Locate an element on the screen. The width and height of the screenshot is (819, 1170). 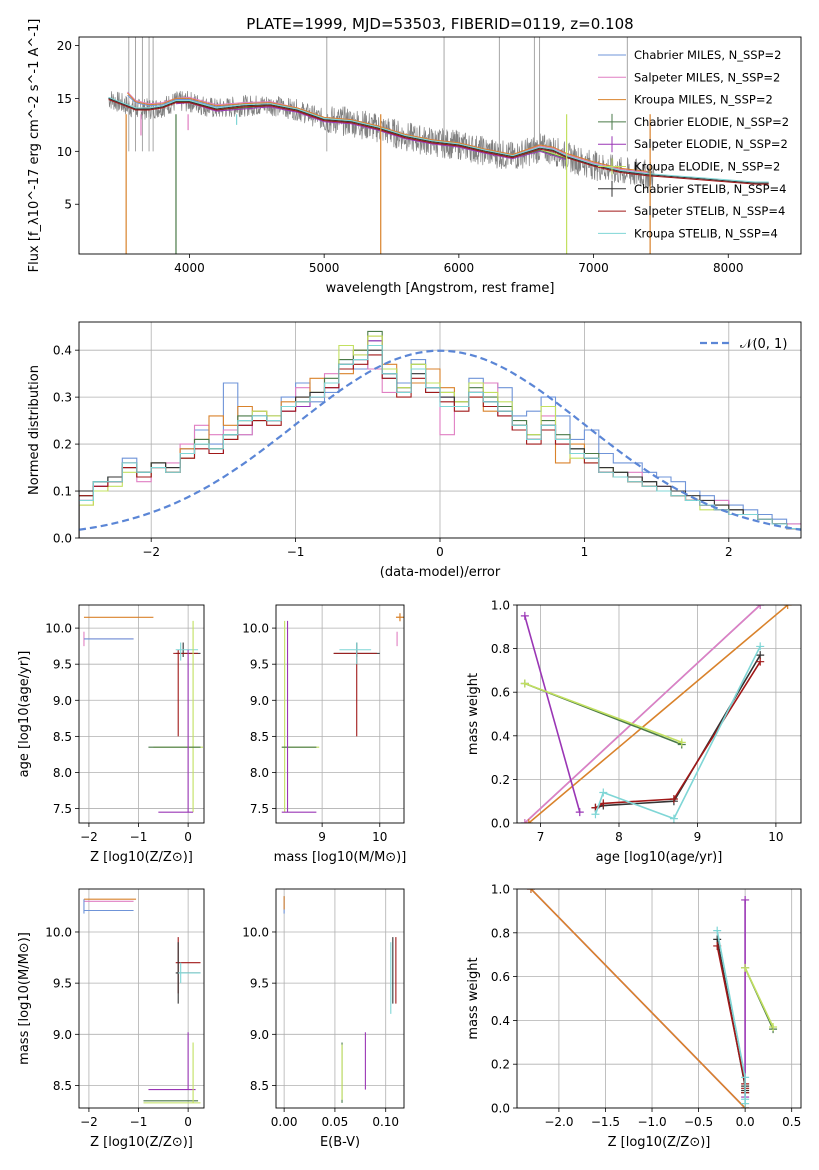
x-tick-label: 0.5 is located at coordinates (791, 1122).